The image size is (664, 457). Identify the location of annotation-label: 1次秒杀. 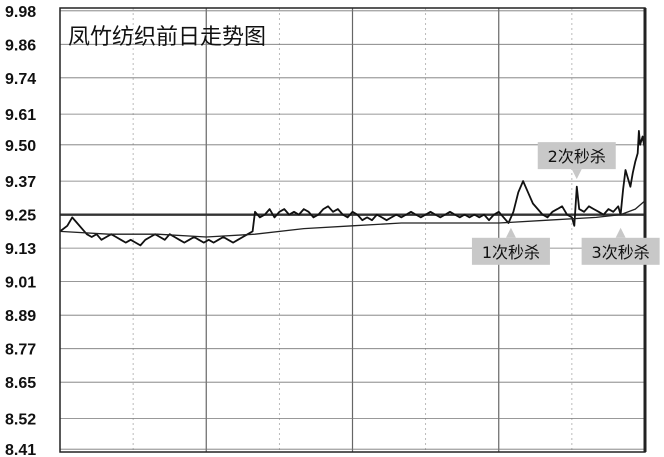
(511, 252).